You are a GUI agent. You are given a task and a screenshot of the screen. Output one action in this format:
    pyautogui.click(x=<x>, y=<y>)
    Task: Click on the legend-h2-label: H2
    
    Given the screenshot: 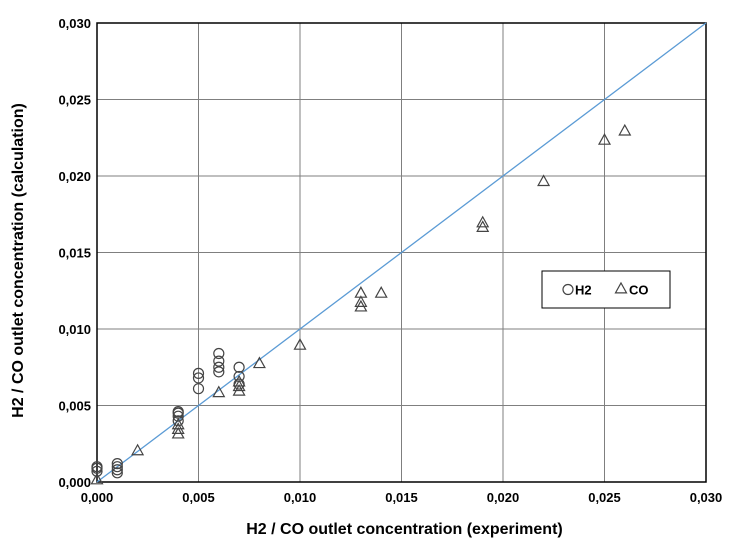 What is the action you would take?
    pyautogui.click(x=583, y=290)
    